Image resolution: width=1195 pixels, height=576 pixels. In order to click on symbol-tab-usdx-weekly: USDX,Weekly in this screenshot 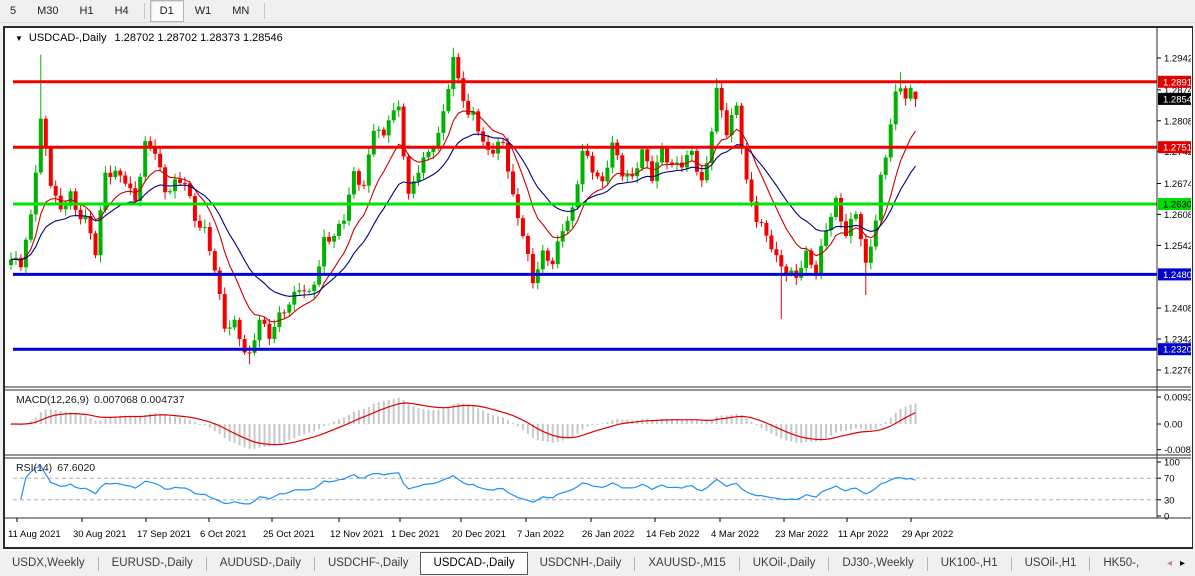, I will do `click(48, 563)`.